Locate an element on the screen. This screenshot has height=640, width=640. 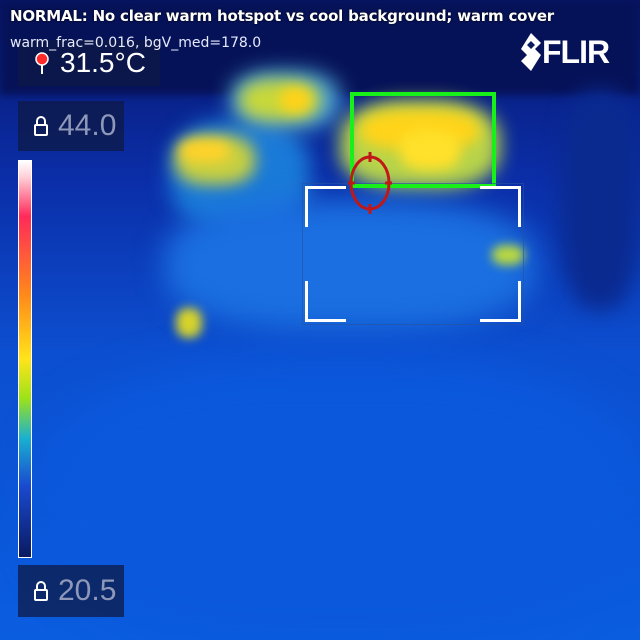
focus-corner-top-left is located at coordinates (325, 206).